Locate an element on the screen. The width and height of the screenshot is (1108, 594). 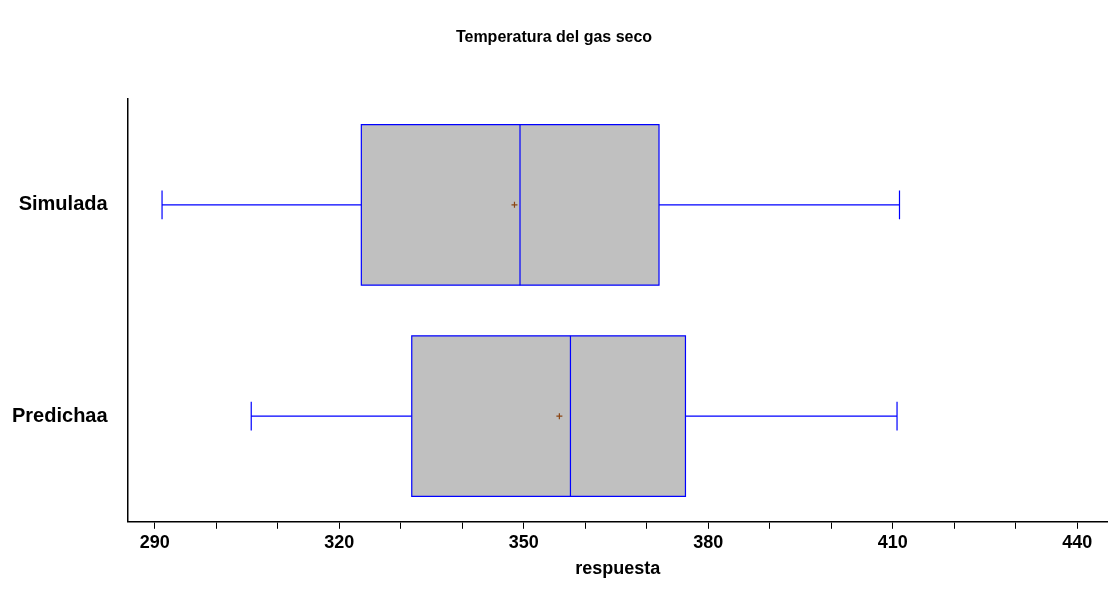
x-tick-label: 320 is located at coordinates (339, 541).